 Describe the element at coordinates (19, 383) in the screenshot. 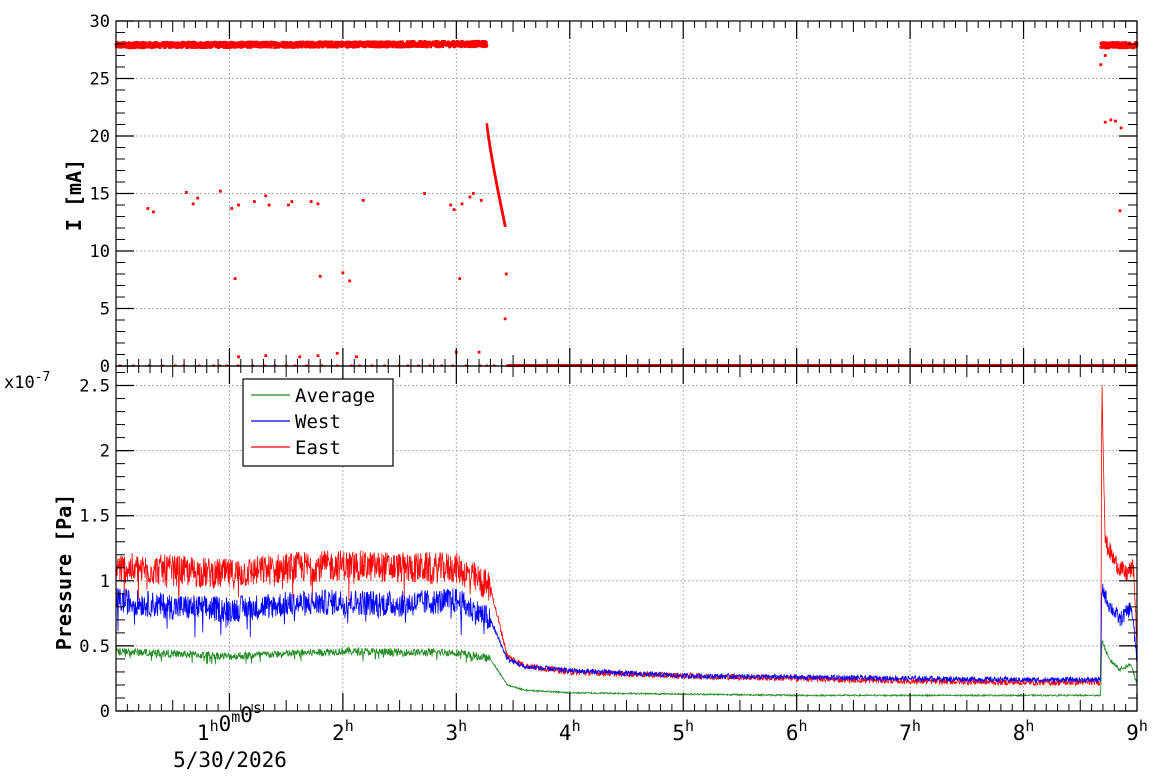

I see `multiplier-base: x10` at that location.